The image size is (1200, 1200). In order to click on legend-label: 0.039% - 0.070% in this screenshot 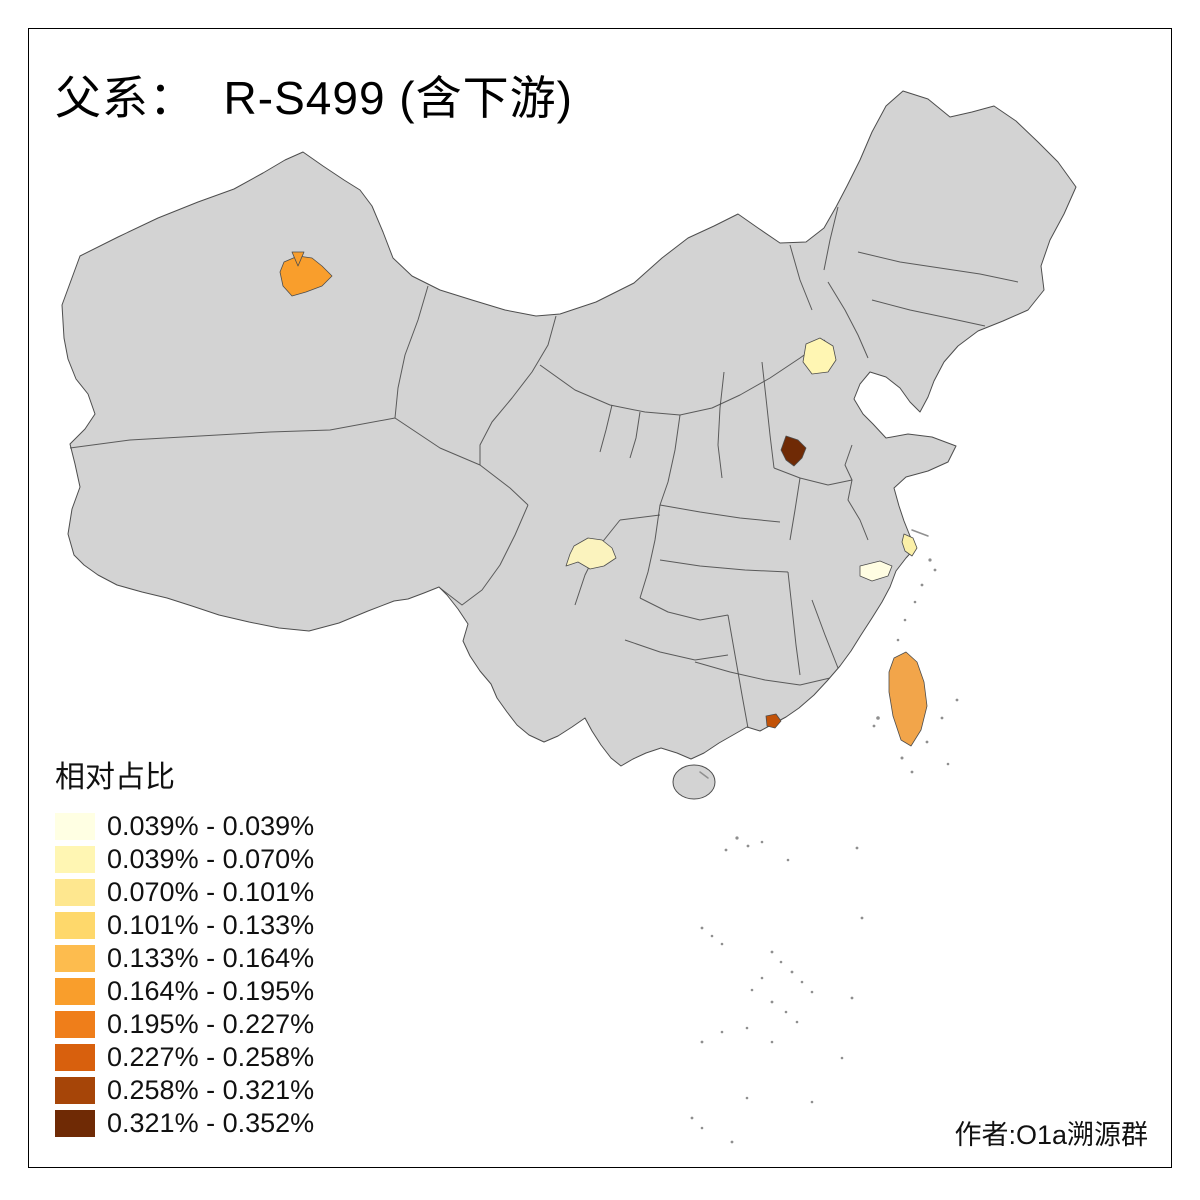, I will do `click(211, 859)`.